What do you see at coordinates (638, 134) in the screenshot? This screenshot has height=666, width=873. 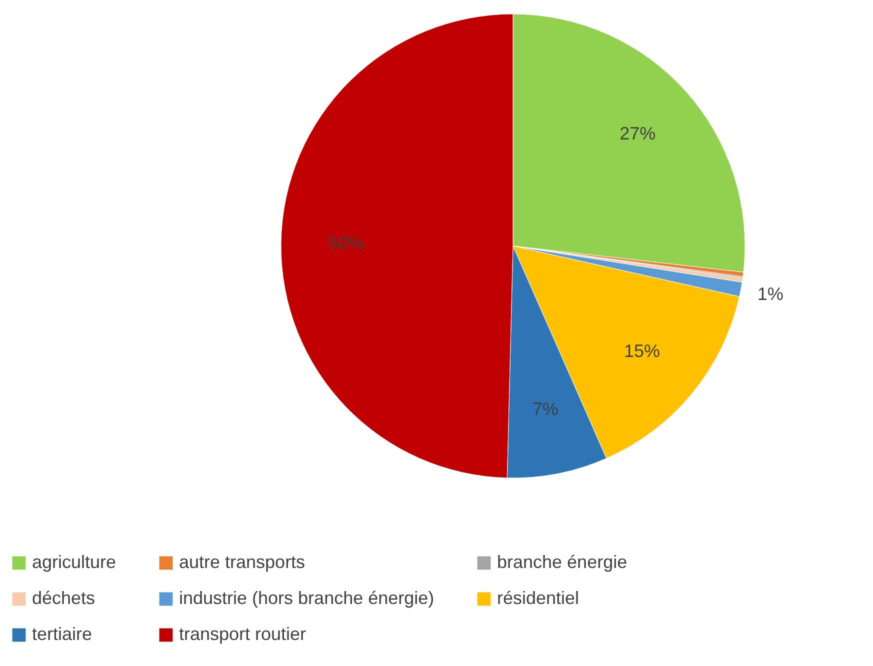 I see `data-label: 27%` at bounding box center [638, 134].